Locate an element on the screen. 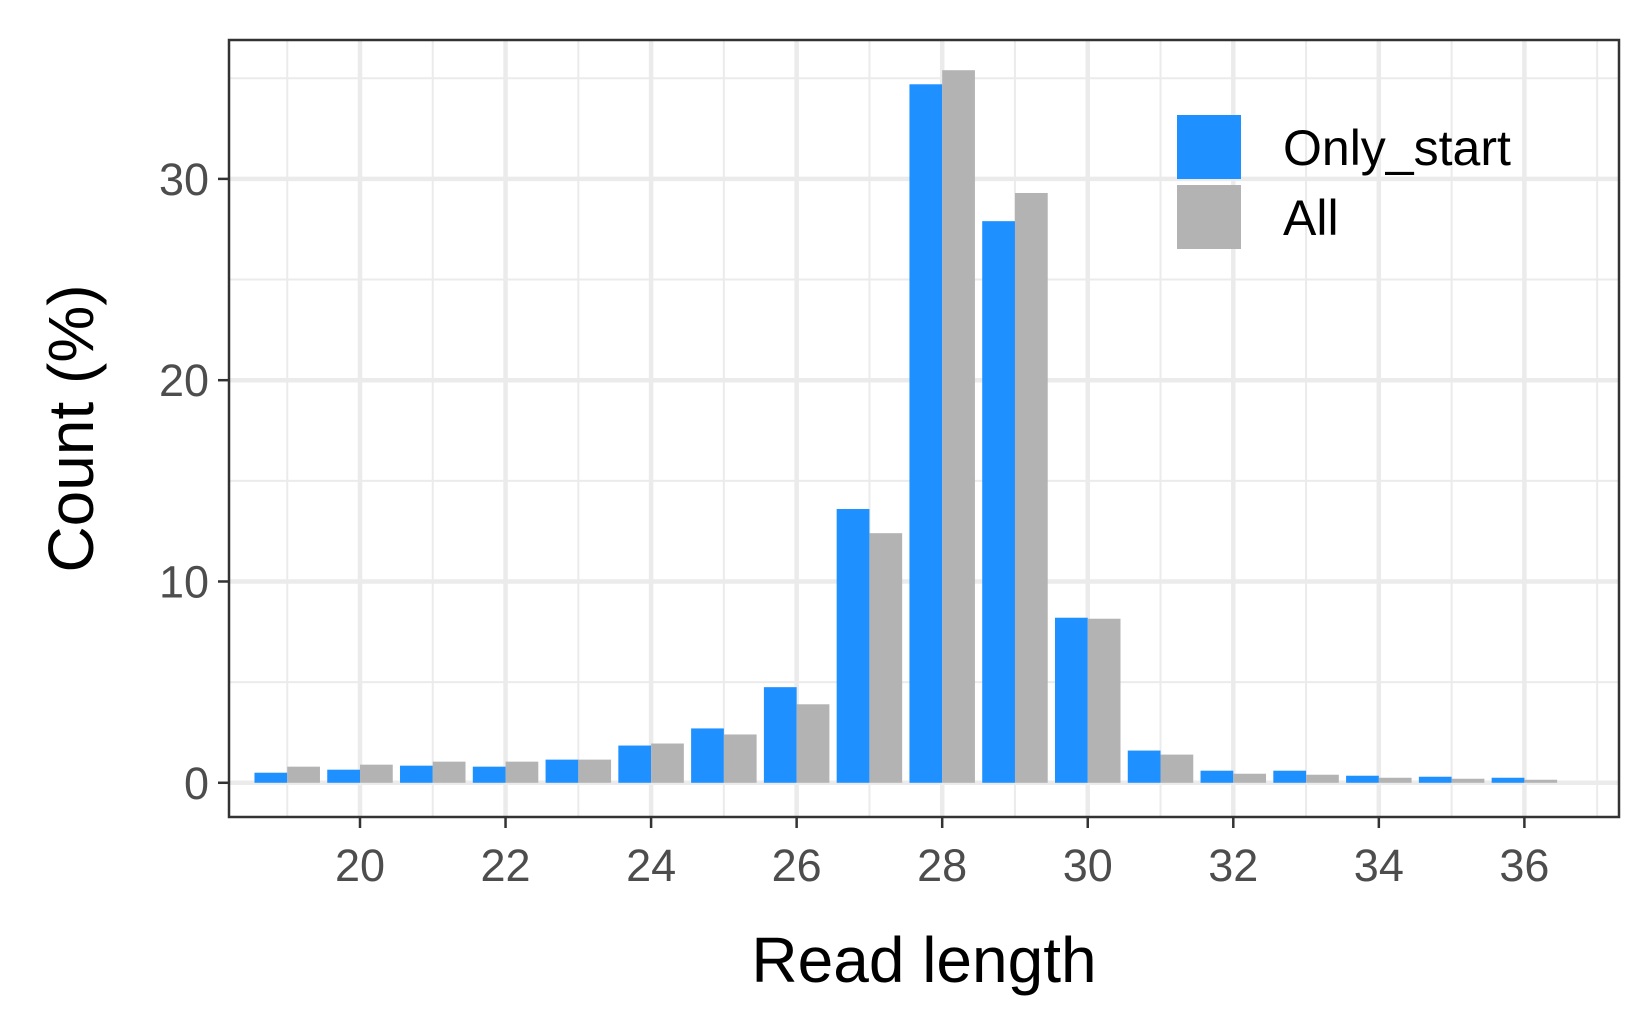 Image resolution: width=1650 pixels, height=1031 pixels. x-tick-label: 30 is located at coordinates (1088, 865).